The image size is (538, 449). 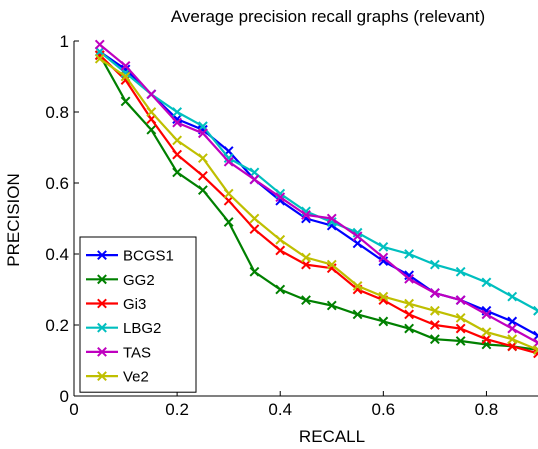 What do you see at coordinates (102, 327) in the screenshot?
I see `legend-marker-lbg2` at bounding box center [102, 327].